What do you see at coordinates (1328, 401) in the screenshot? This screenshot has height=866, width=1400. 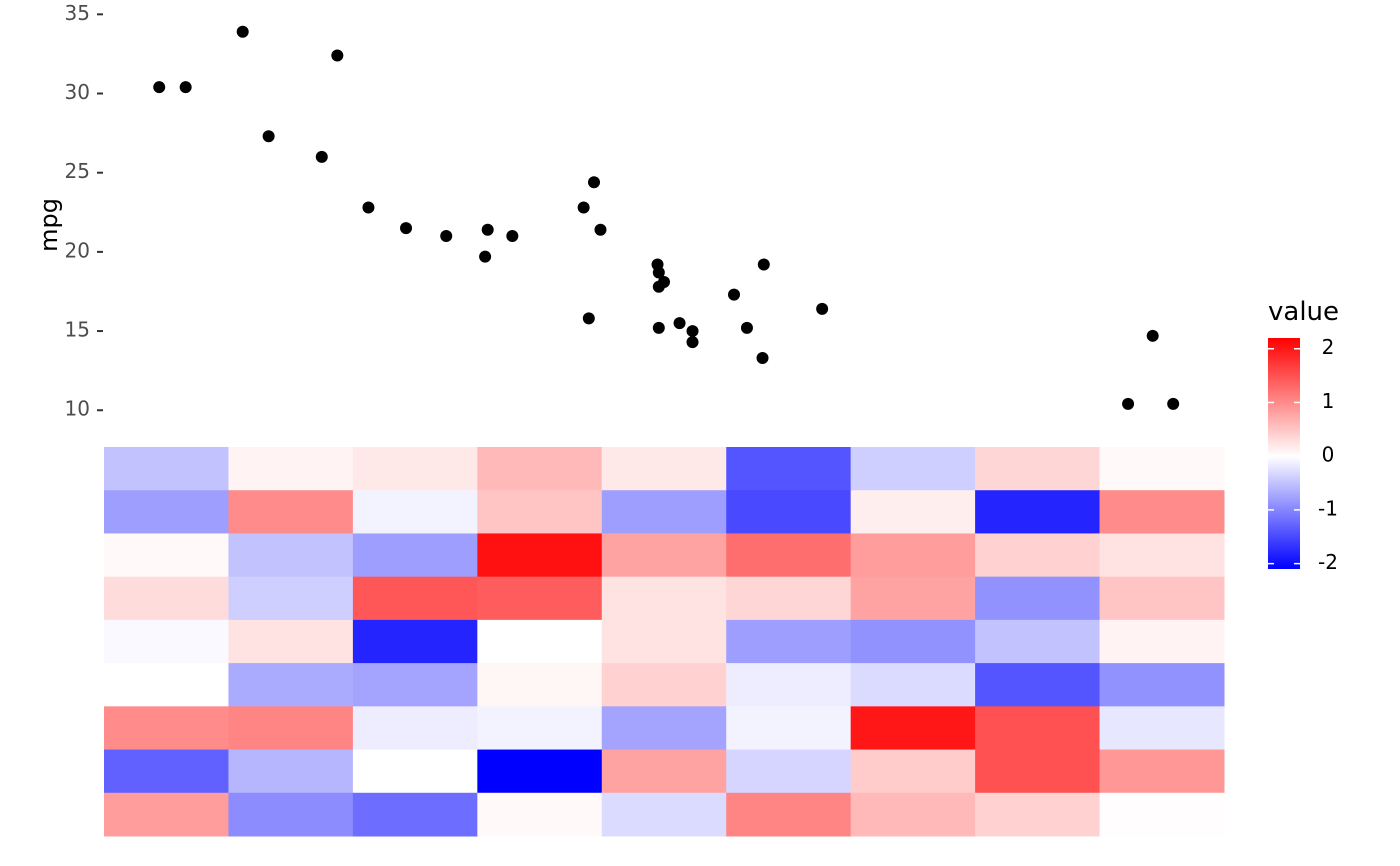 I see `legend-tick-label: 1` at bounding box center [1328, 401].